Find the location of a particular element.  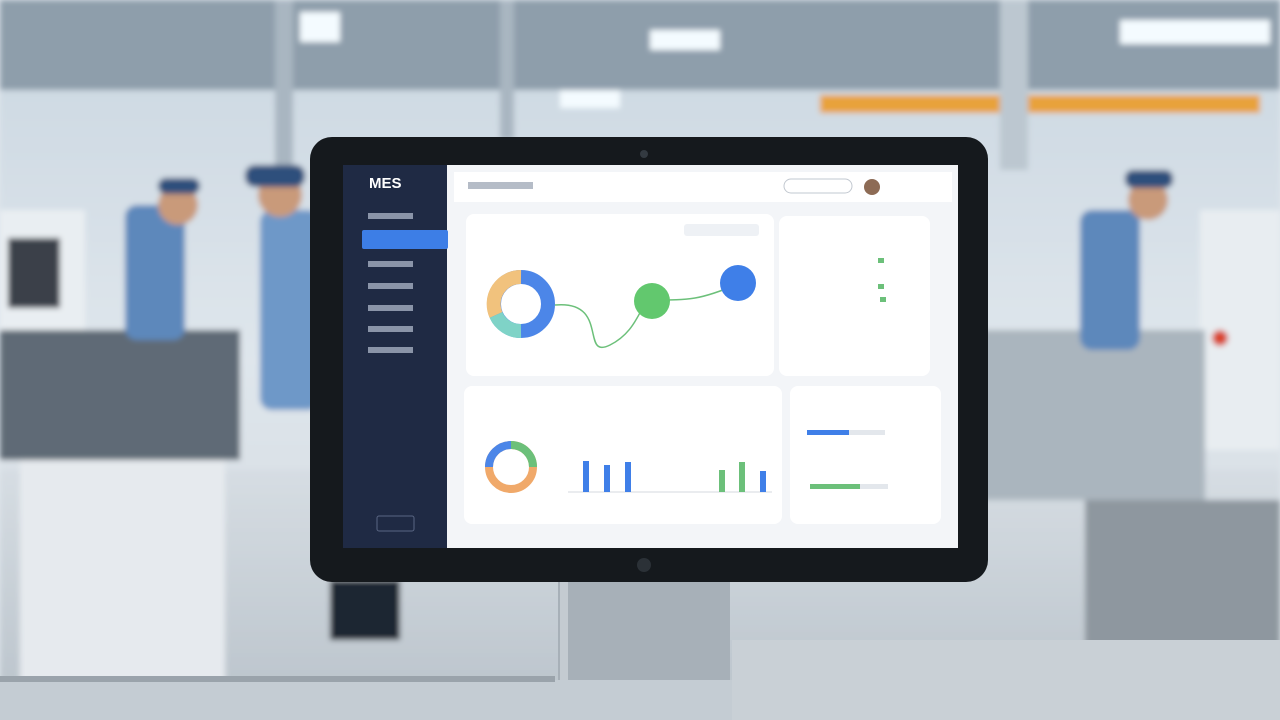

sidebar is located at coordinates (395, 356).